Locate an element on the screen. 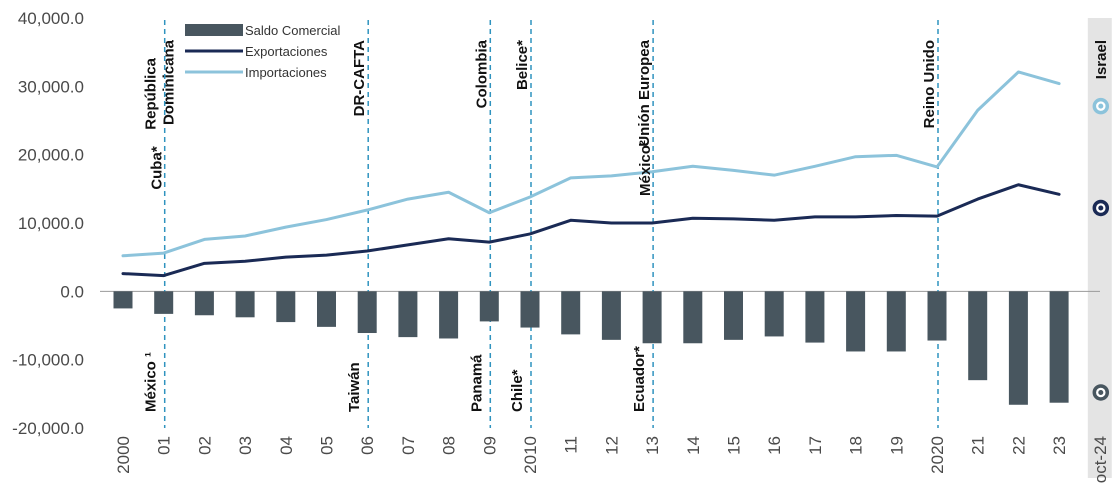 The width and height of the screenshot is (1116, 496). agreement-label: República is located at coordinates (151, 93).